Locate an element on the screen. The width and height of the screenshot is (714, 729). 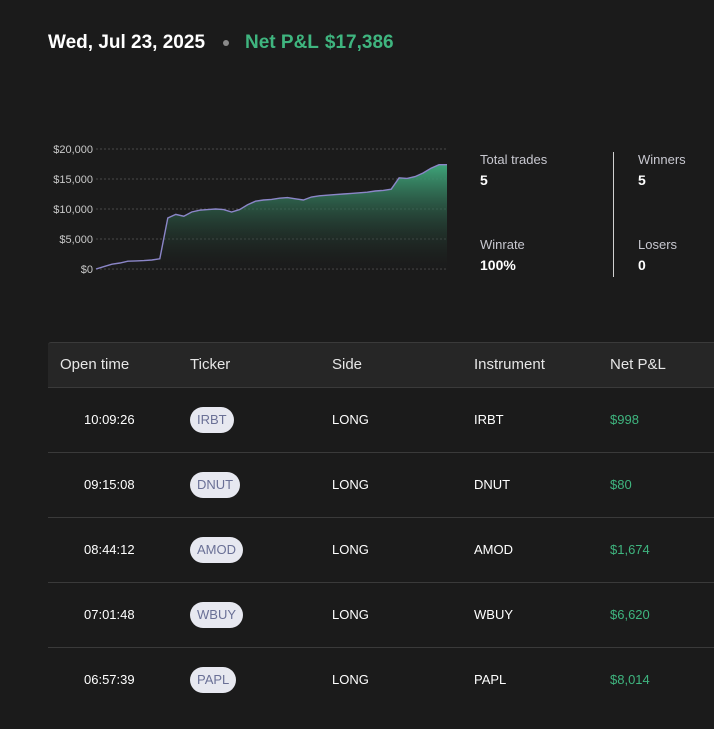
table-row: 06:57:39 PAPL LONG PAPL $8,014 is located at coordinates (381, 680).